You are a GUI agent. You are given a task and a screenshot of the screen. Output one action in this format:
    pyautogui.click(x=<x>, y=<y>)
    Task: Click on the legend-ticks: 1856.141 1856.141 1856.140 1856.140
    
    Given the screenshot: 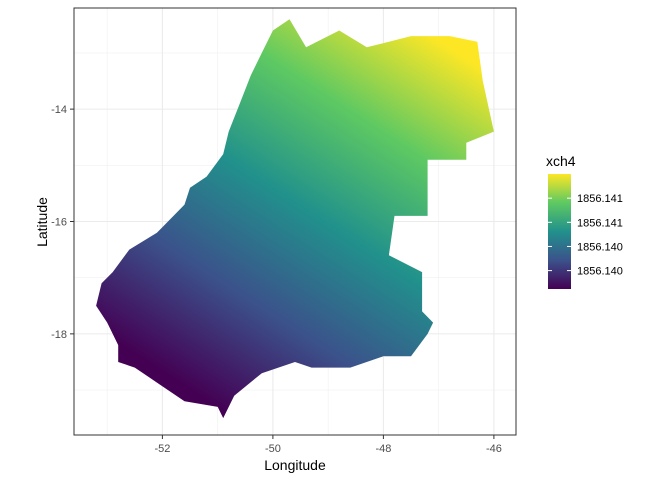 What is the action you would take?
    pyautogui.click(x=585, y=235)
    